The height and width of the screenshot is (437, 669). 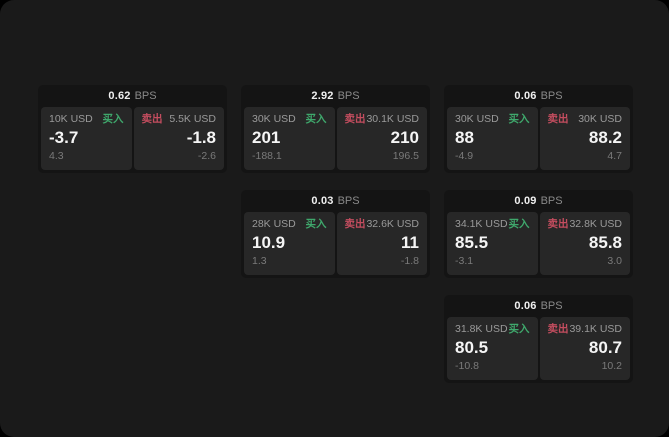 I want to click on buy-sub-value: -4.9, so click(x=464, y=156).